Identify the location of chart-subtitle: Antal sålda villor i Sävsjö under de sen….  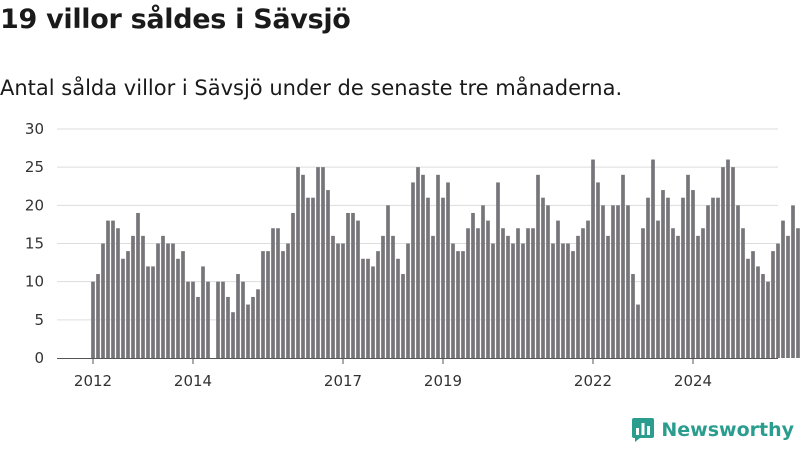
(311, 88).